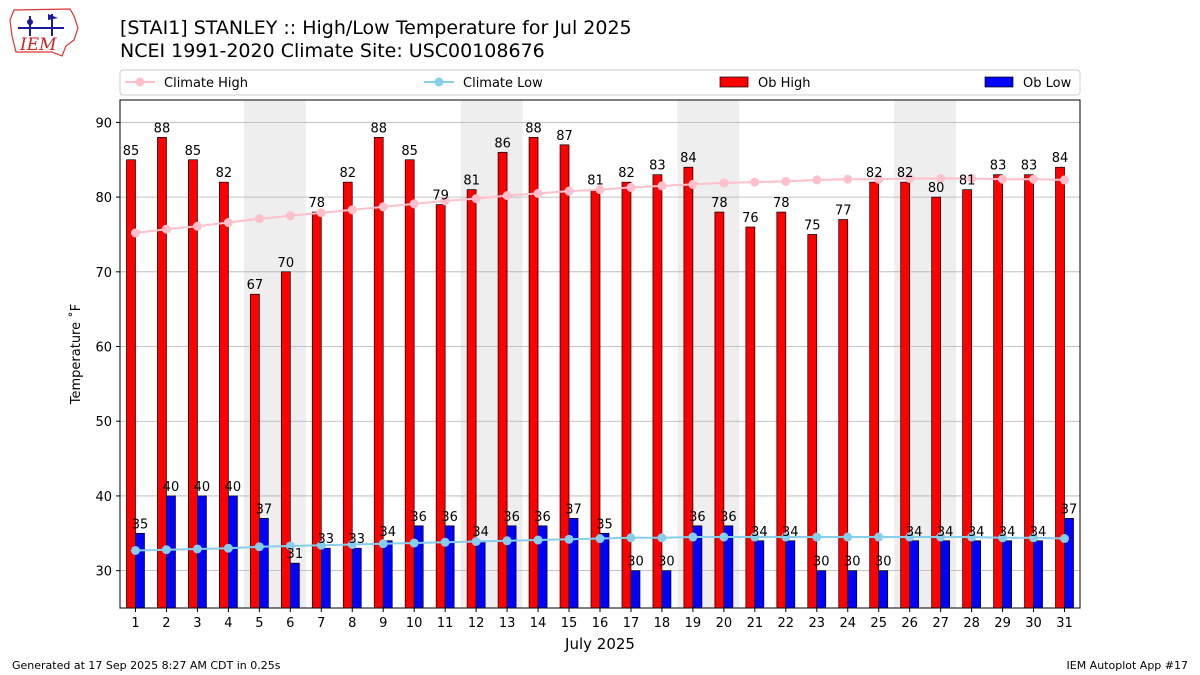  I want to click on x-tick-label: 28, so click(971, 623).